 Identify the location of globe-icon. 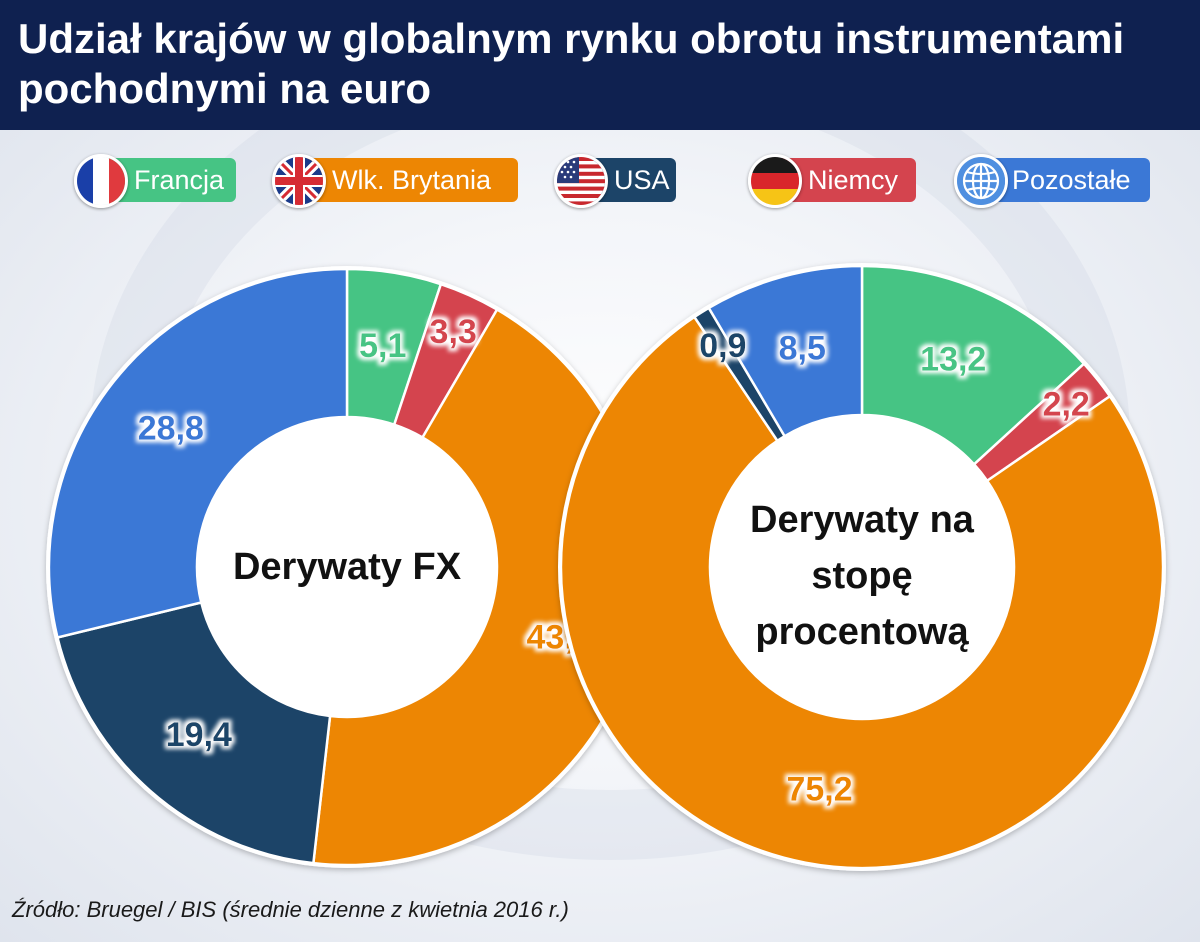
(981, 181).